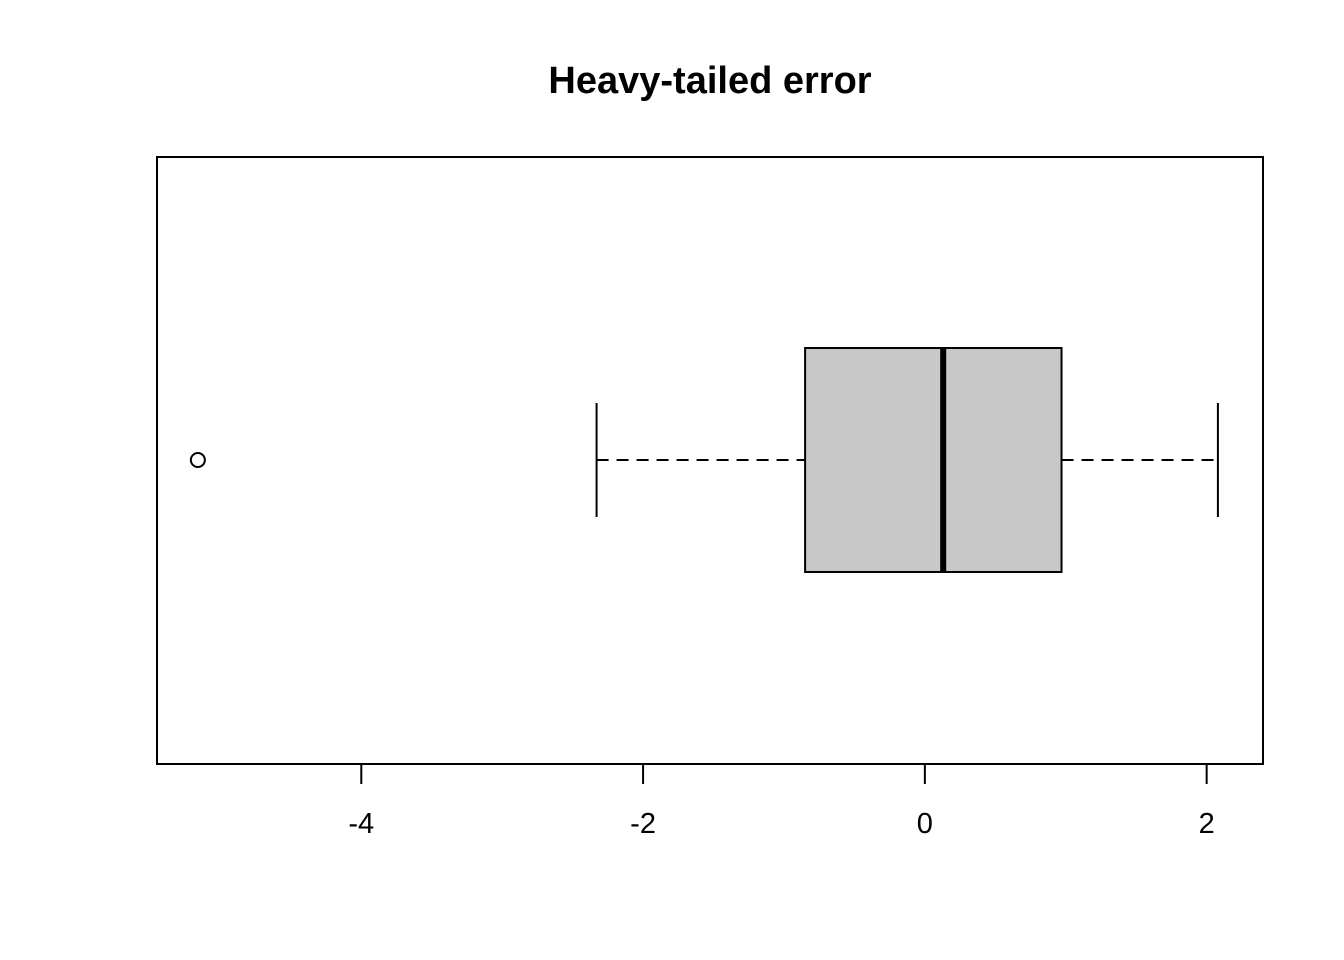  Describe the element at coordinates (197, 460) in the screenshot. I see `outlier-point` at that location.